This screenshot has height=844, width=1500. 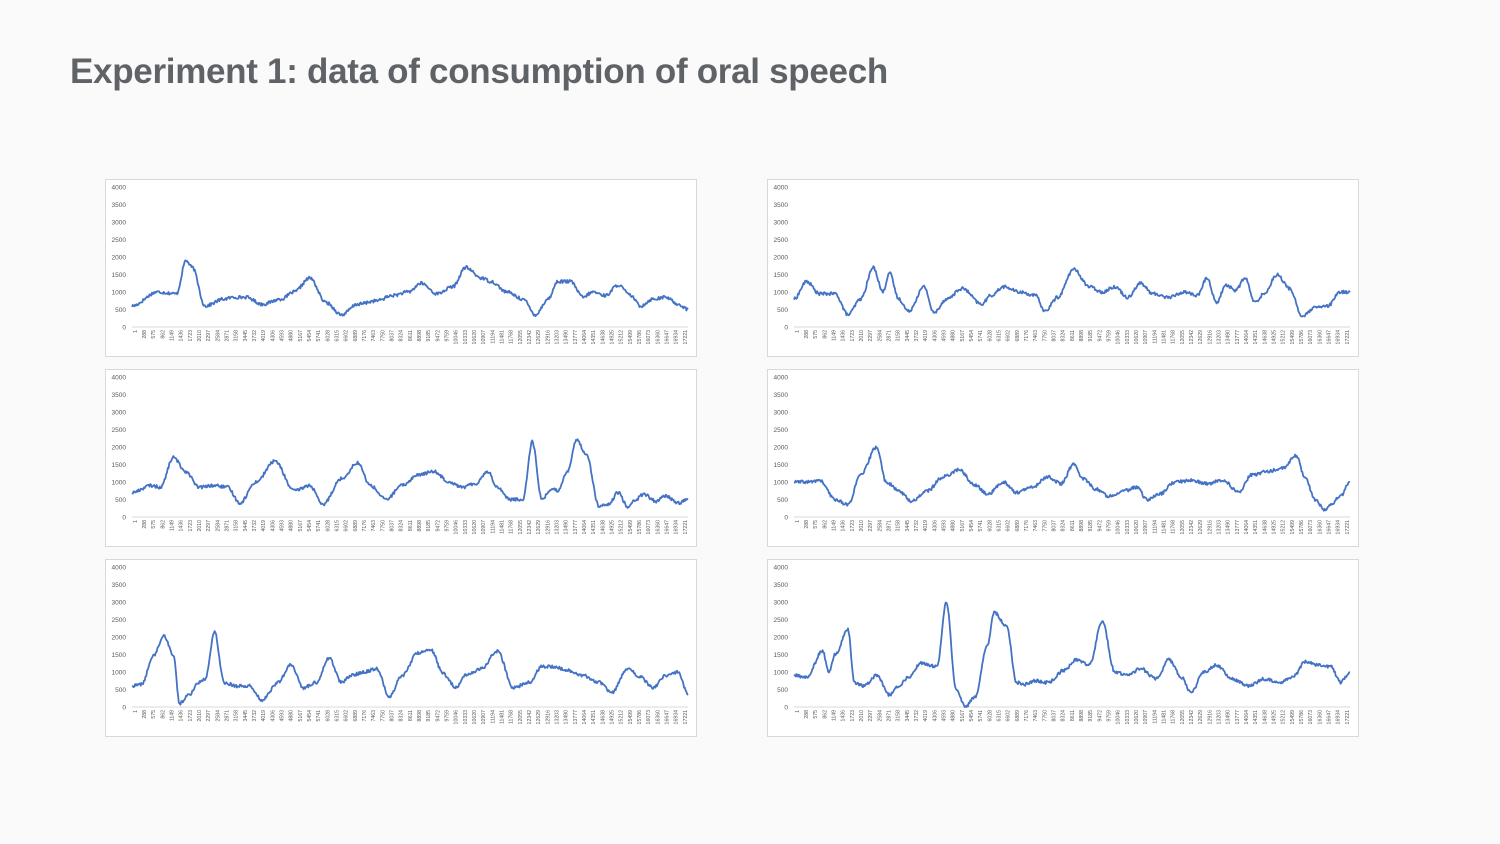 I want to click on x-tick-label: 12342, so click(x=1192, y=717).